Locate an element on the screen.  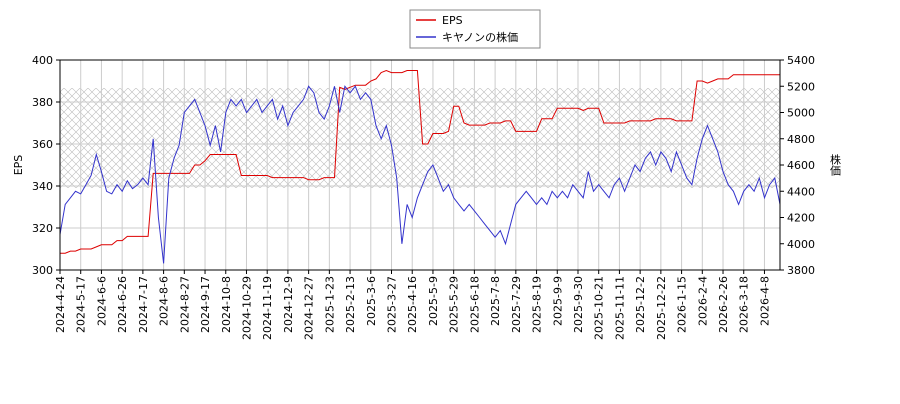
y2-tick-label: 5000 is located at coordinates (801, 113).